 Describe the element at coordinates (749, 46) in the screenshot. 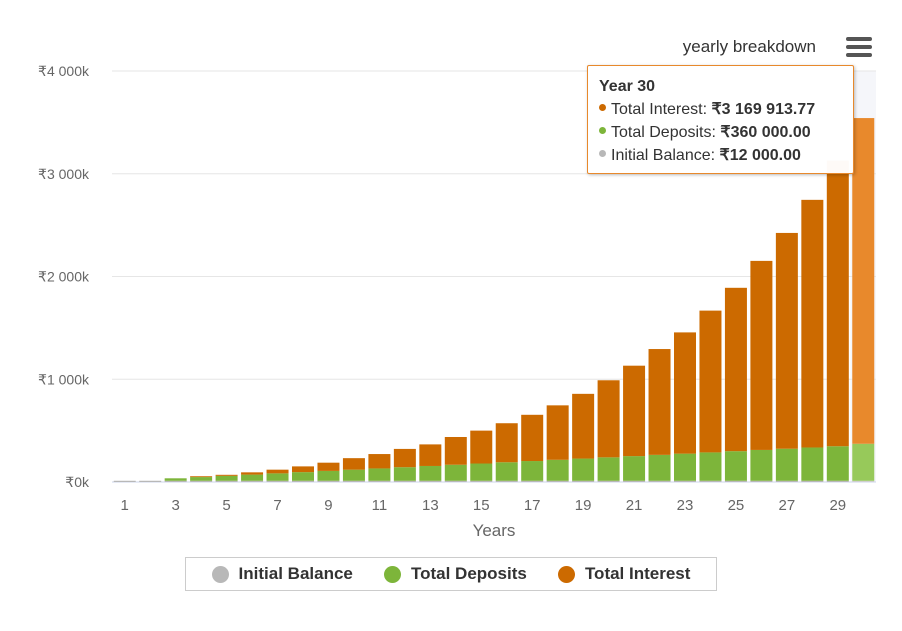

I see `chart-subtitle: yearly breakdown` at that location.